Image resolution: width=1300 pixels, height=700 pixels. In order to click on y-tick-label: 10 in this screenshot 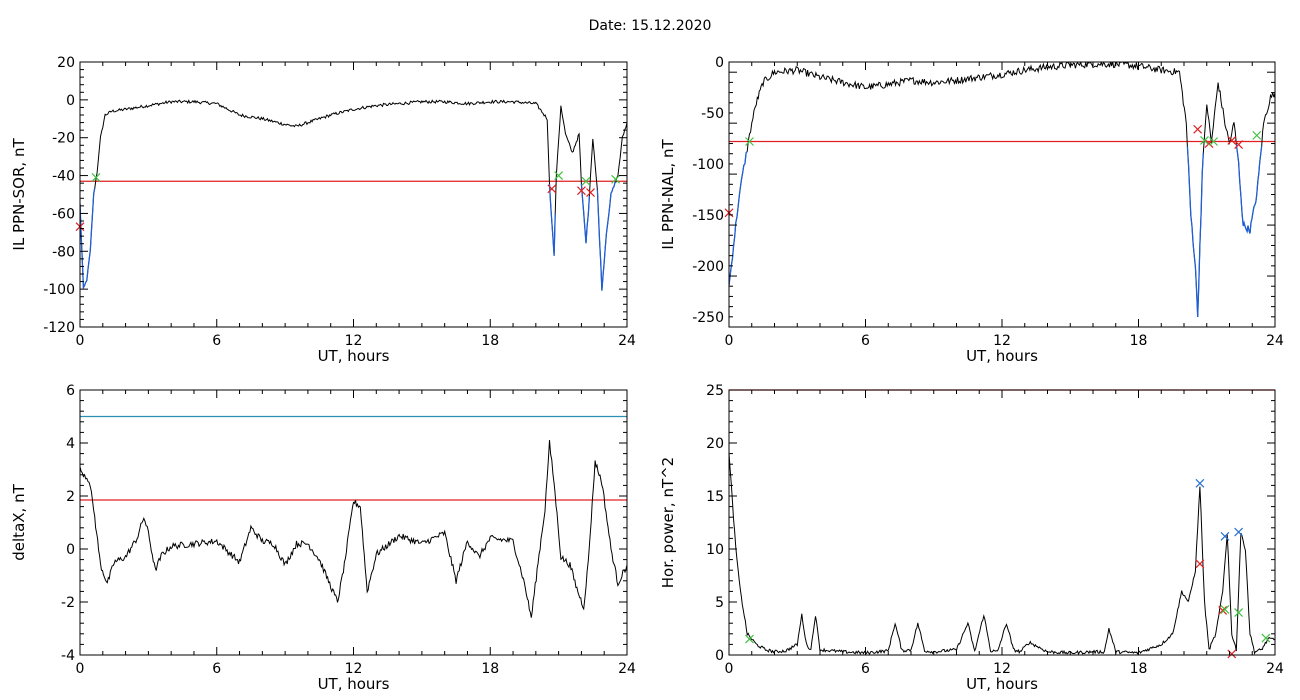, I will do `click(715, 550)`.